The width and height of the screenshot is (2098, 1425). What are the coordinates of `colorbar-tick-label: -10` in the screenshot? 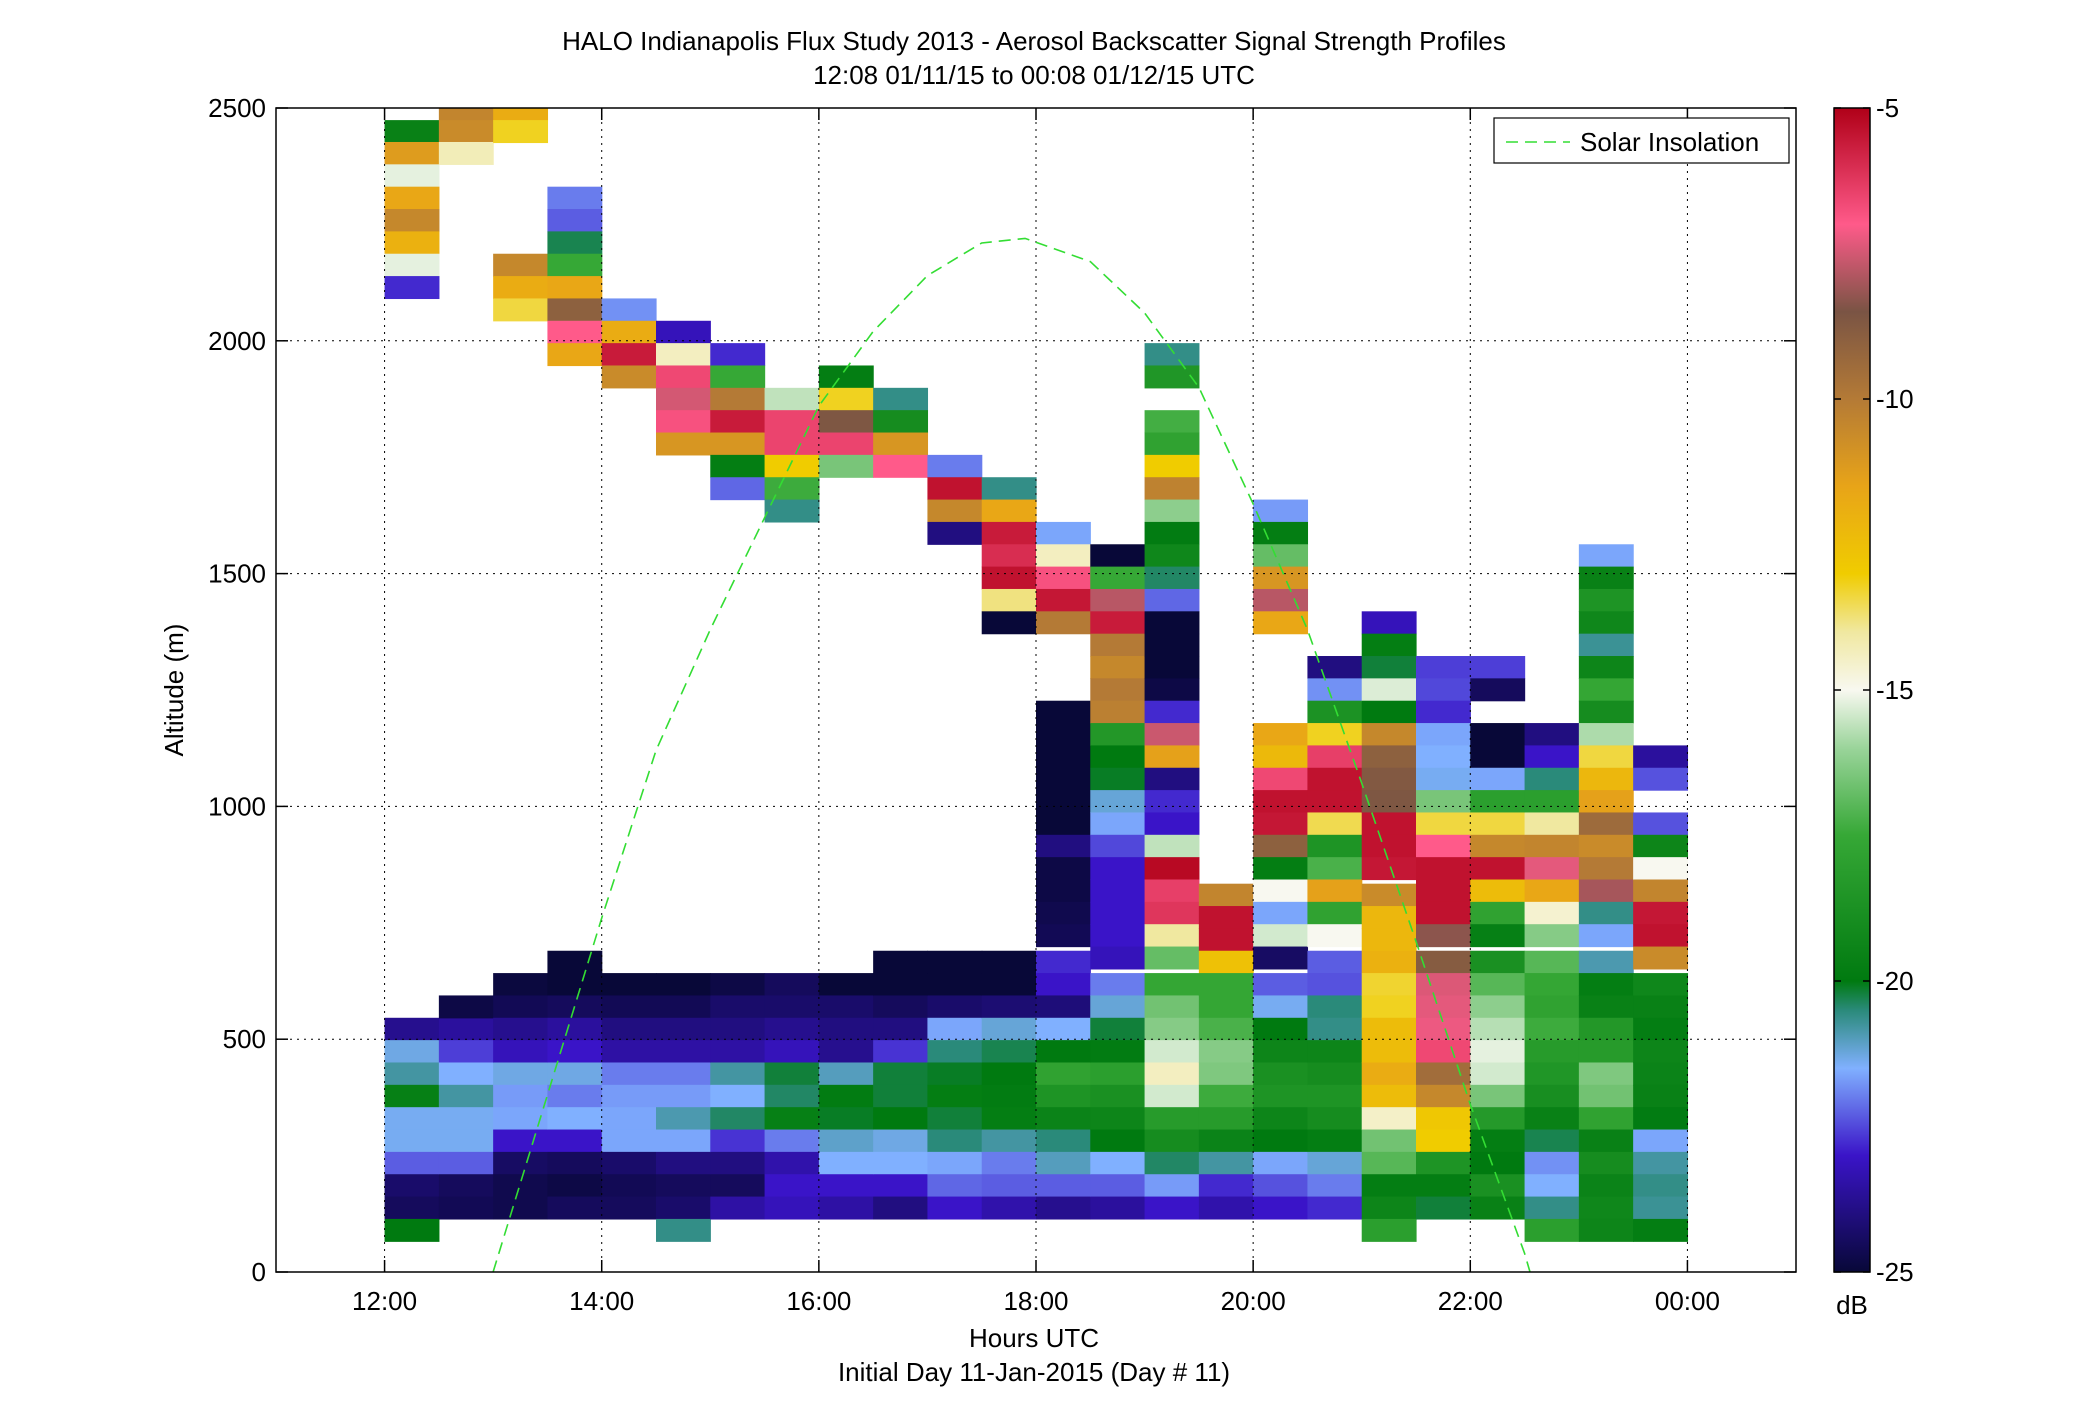 It's located at (1895, 399).